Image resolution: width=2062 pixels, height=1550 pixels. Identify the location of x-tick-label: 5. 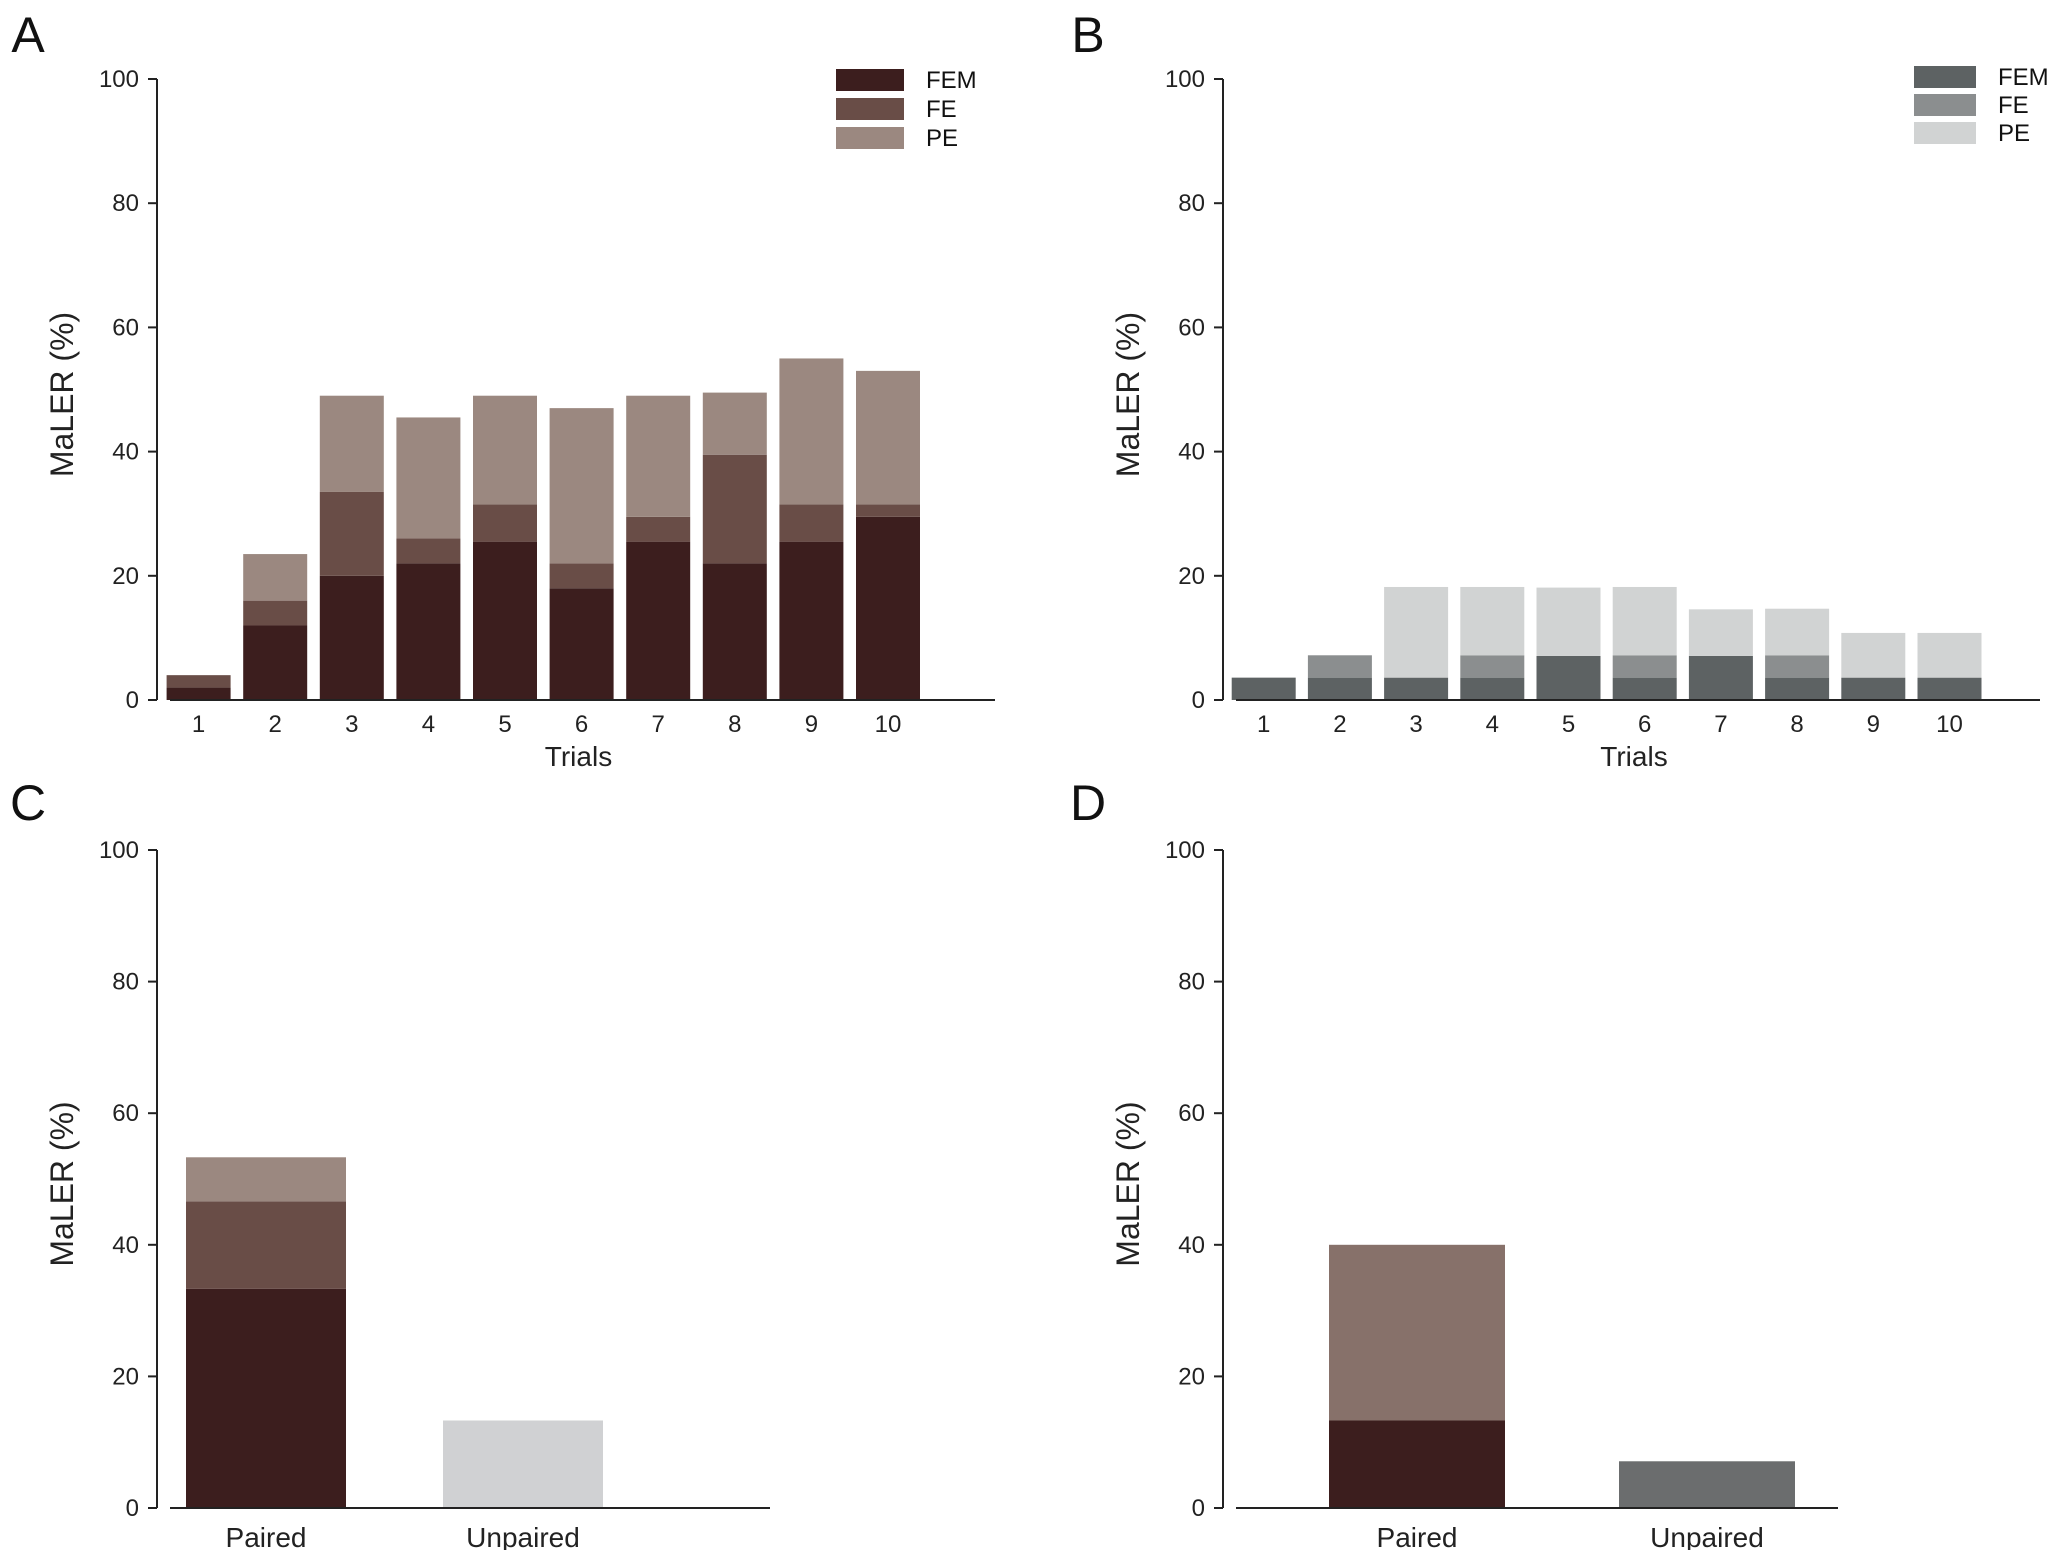
(1568, 724).